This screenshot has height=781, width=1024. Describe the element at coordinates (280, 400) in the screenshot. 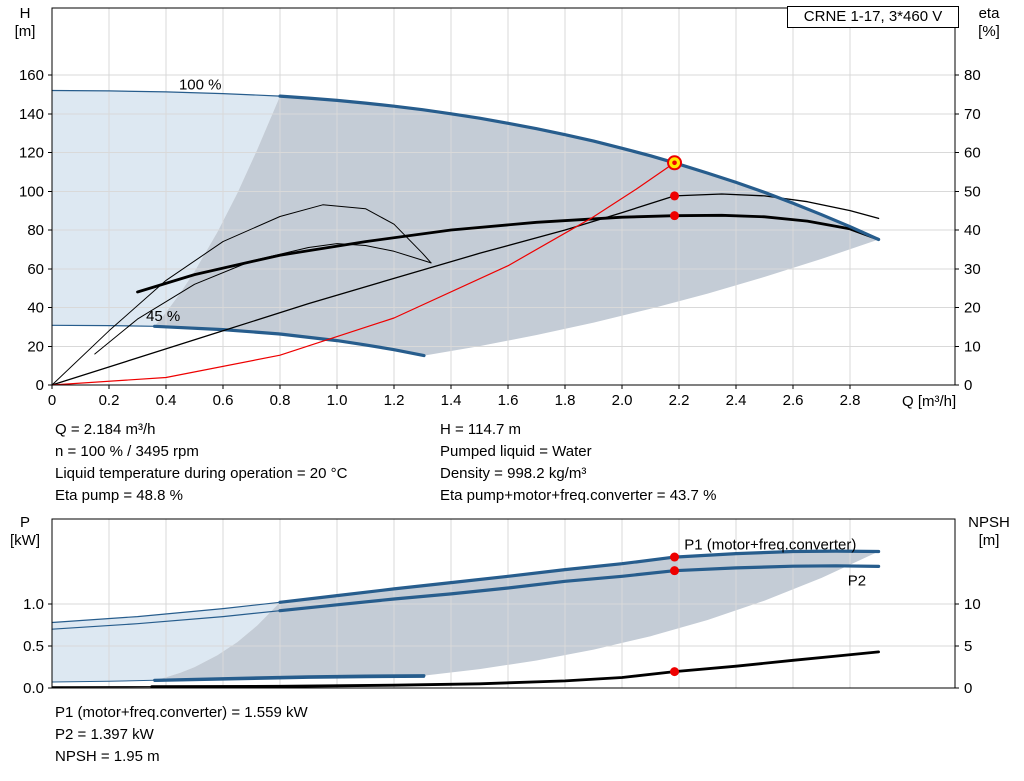

I see `x-tick-label: 0.8` at that location.